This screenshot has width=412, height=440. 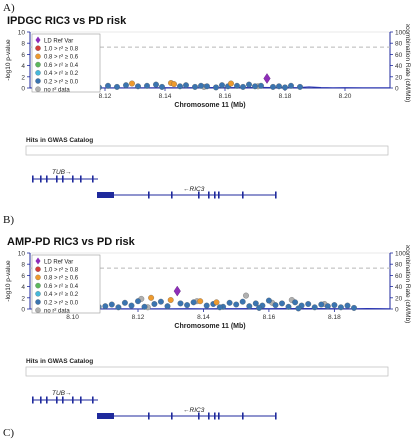 What do you see at coordinates (8, 220) in the screenshot?
I see `panel-label-b: B)` at bounding box center [8, 220].